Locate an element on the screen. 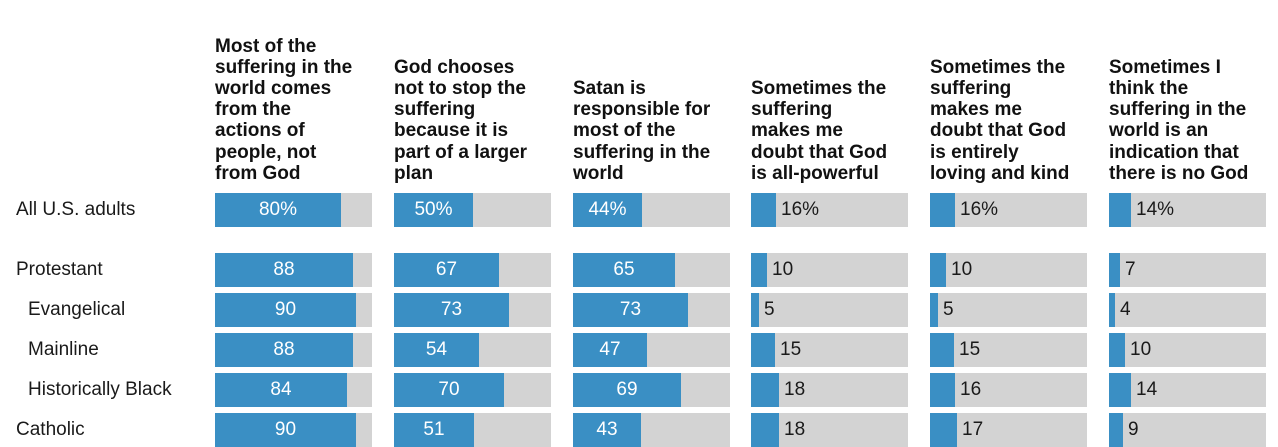 This screenshot has height=447, width=1278. bar-track: 67 is located at coordinates (472, 270).